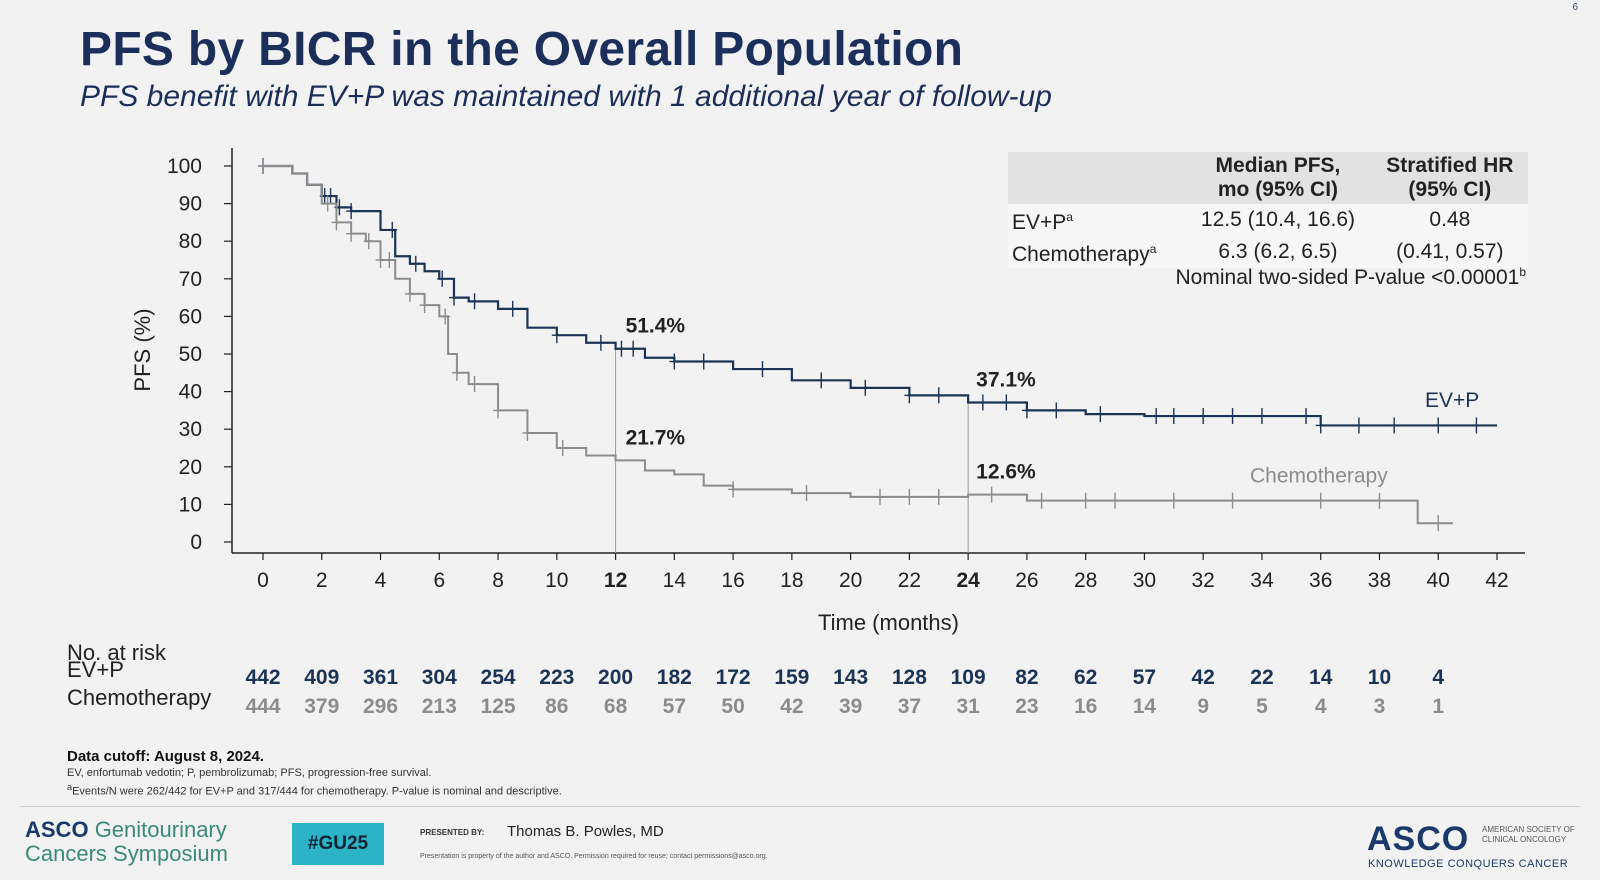  I want to click on y-tick-label: 0, so click(196, 542).